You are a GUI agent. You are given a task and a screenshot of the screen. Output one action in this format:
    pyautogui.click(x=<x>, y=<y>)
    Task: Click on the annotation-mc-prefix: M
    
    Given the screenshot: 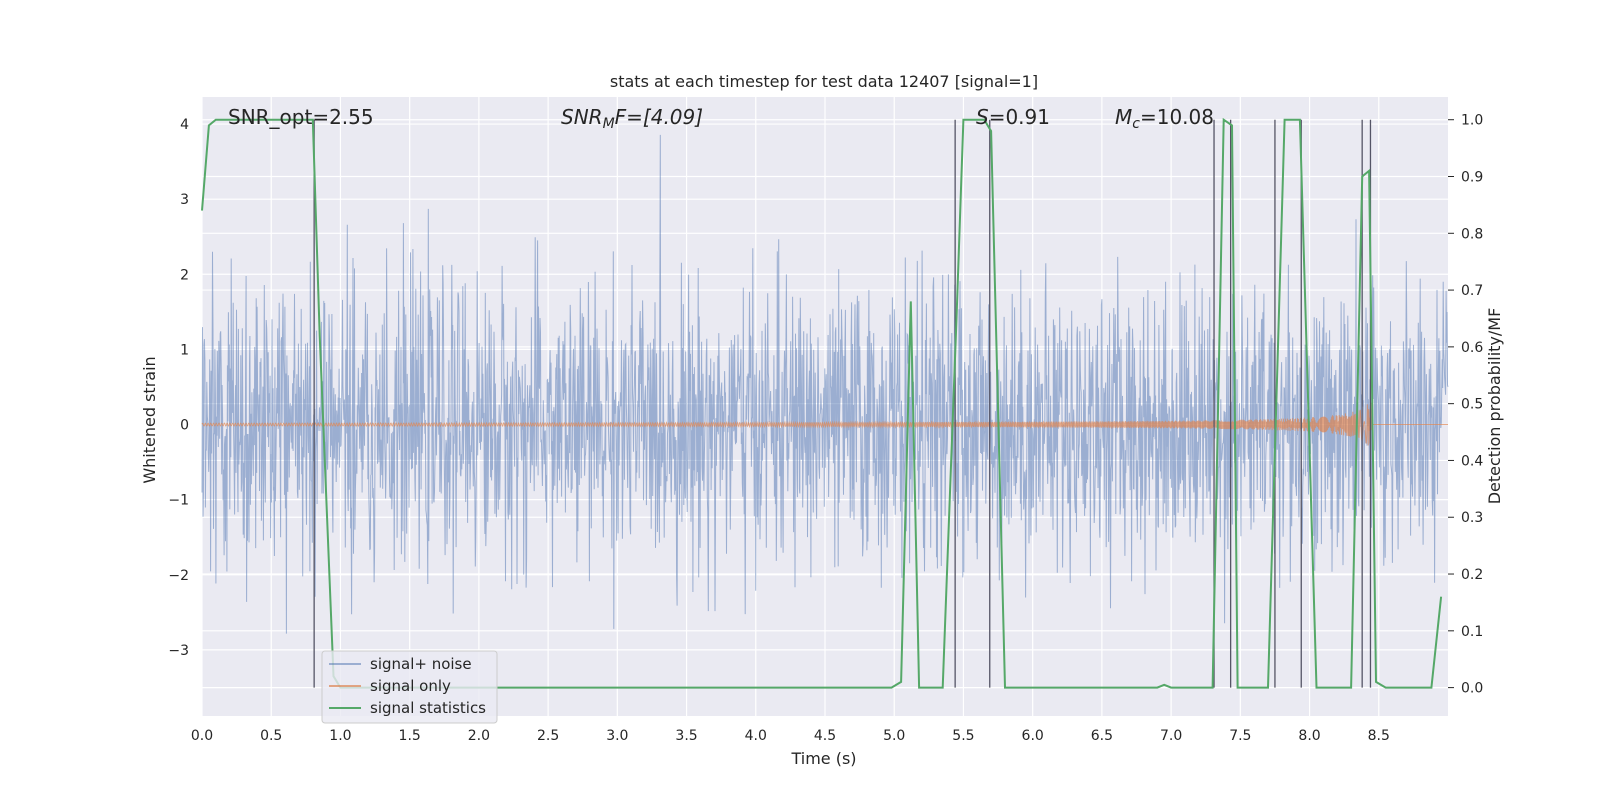 What is the action you would take?
    pyautogui.click(x=1123, y=117)
    